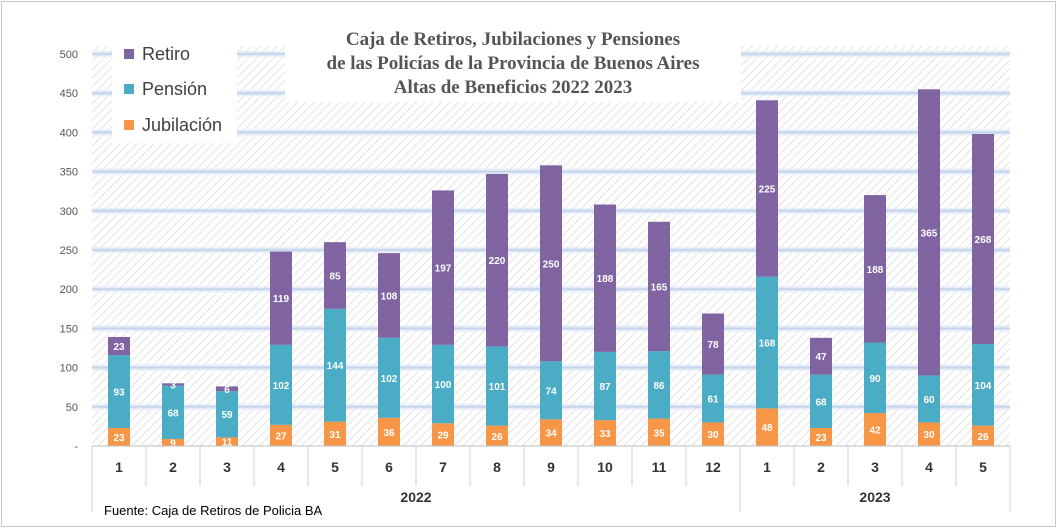 This screenshot has width=1059, height=530. What do you see at coordinates (281, 467) in the screenshot?
I see `x-tick-label: 4` at bounding box center [281, 467].